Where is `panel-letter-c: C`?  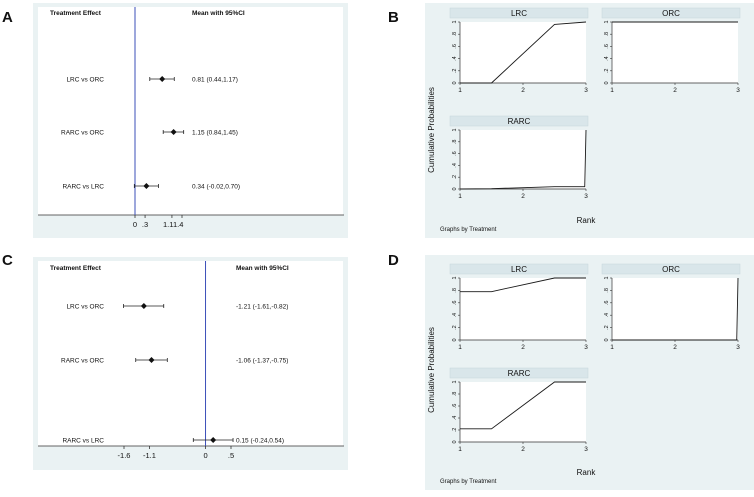
panel-letter-c: C is located at coordinates (7, 260).